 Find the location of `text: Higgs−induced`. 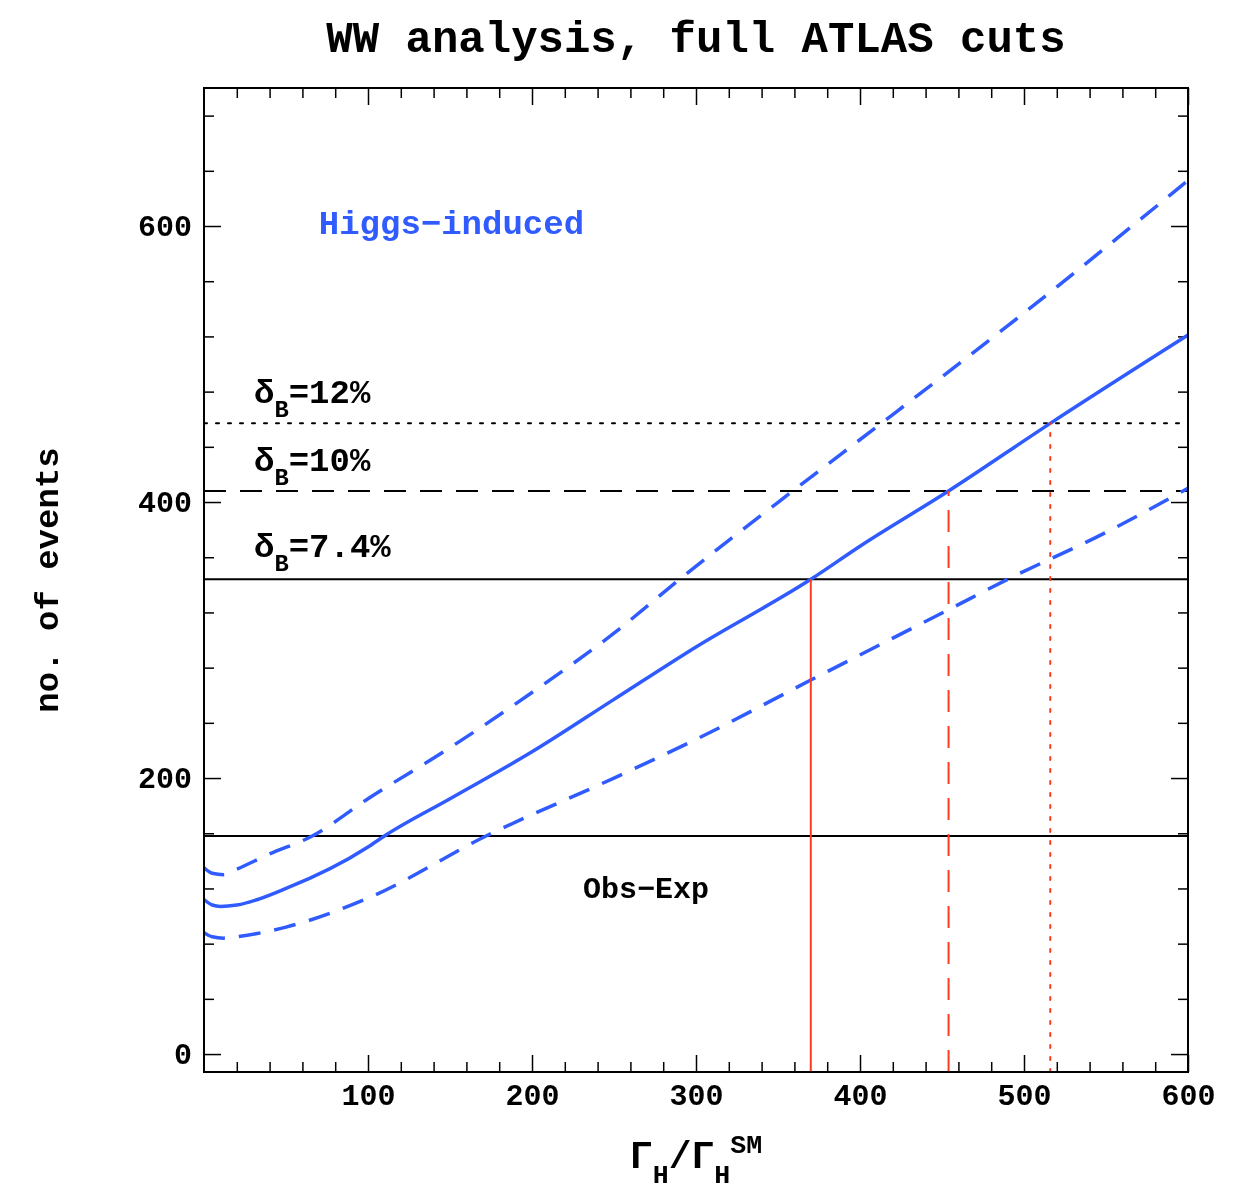

text: Higgs−induced is located at coordinates (451, 225).